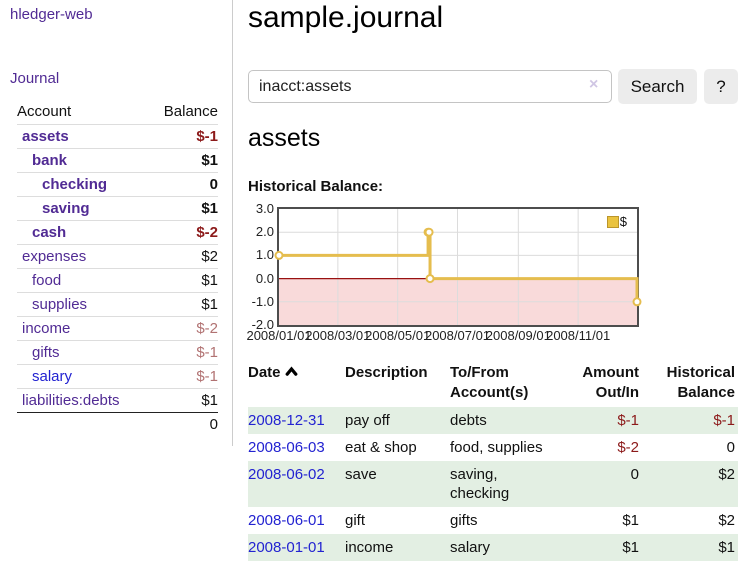 This screenshot has width=742, height=582. Describe the element at coordinates (594, 84) in the screenshot. I see `clear-search-icon: ×` at that location.